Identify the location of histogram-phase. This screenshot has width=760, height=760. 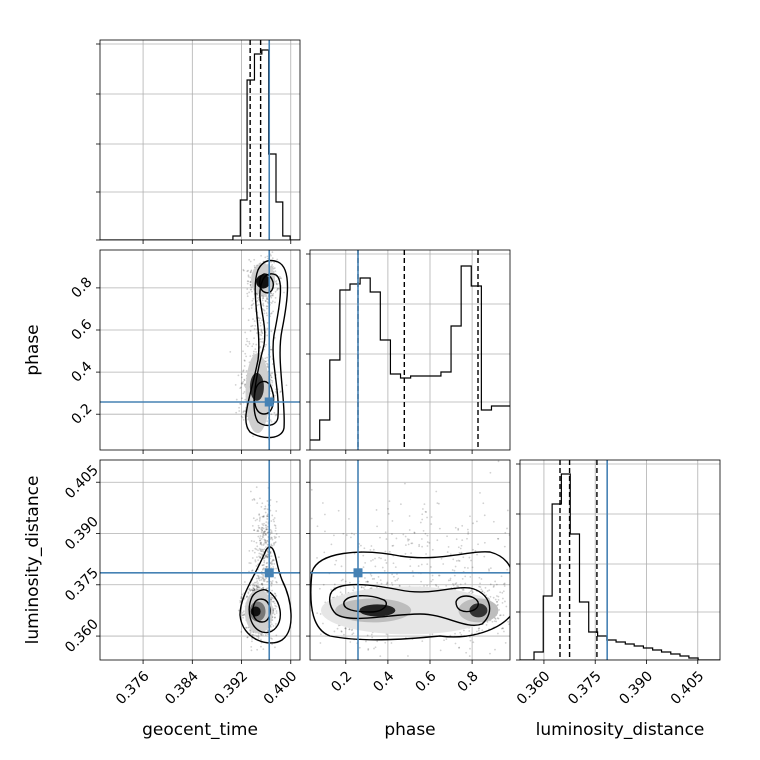
(408, 351).